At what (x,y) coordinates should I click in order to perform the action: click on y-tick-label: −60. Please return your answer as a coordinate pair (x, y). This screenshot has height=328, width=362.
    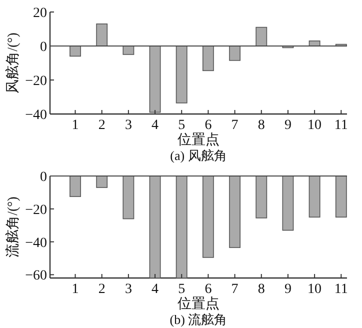
    Looking at the image, I should click on (36, 276).